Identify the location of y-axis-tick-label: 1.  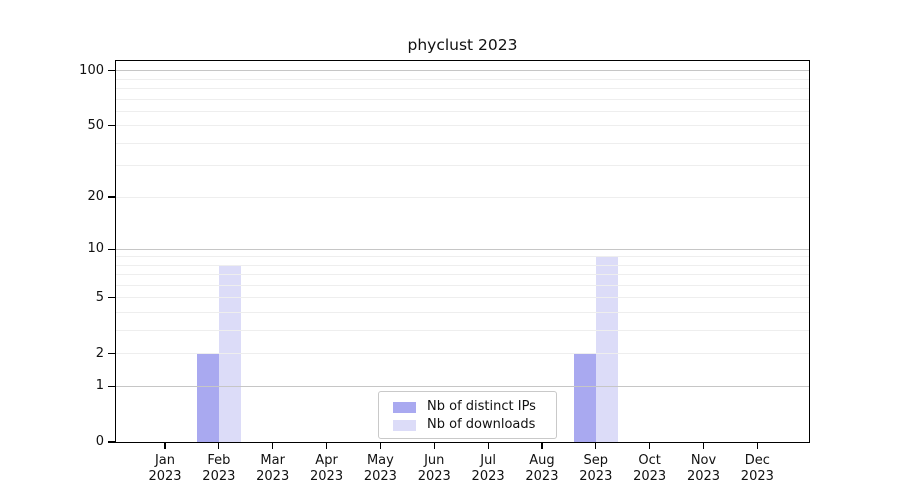
(99, 386).